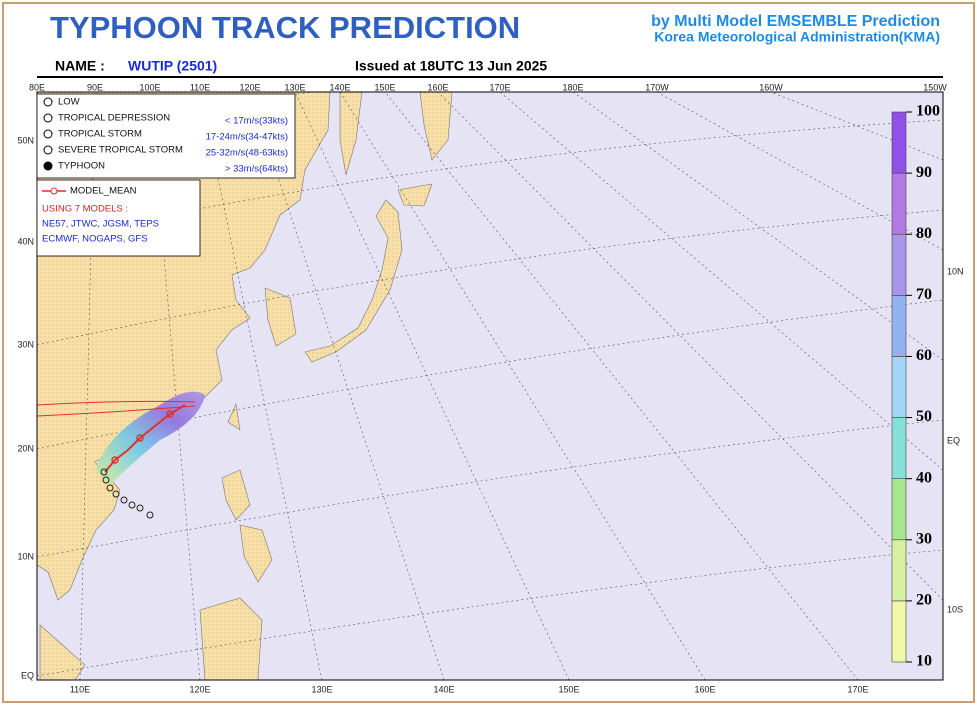  What do you see at coordinates (924, 294) in the screenshot?
I see `colorbar-label: 70` at bounding box center [924, 294].